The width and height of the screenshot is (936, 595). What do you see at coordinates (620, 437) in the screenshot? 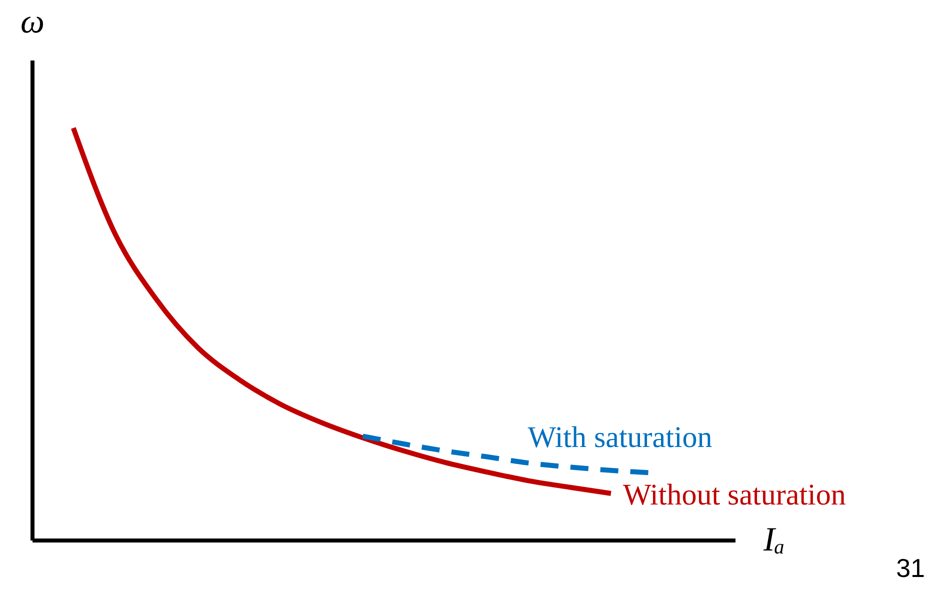
I see `series-label: With saturation` at bounding box center [620, 437].